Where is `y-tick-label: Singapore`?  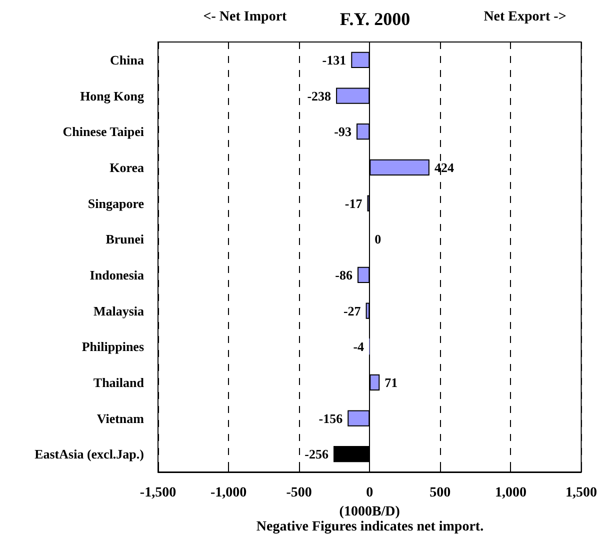 y-tick-label: Singapore is located at coordinates (116, 203).